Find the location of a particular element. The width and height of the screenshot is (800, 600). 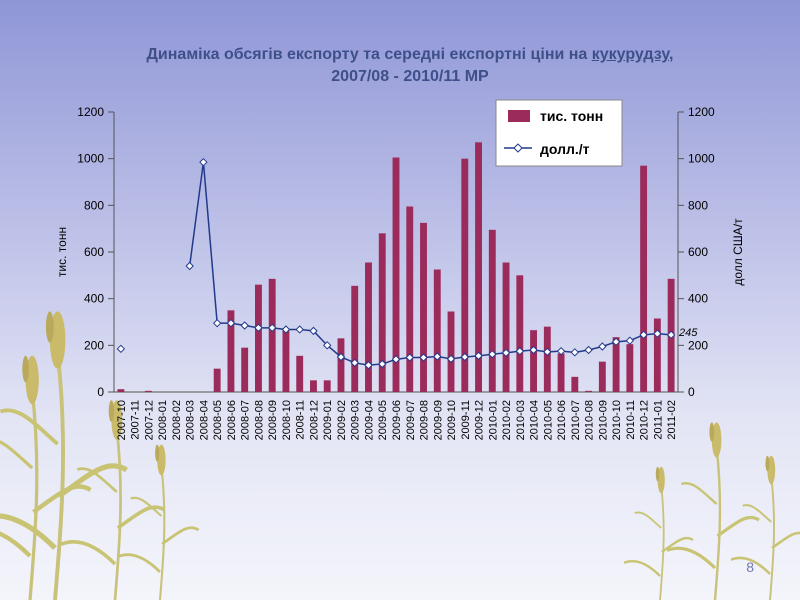

x-tick-label: 2009-07 is located at coordinates (411, 420).